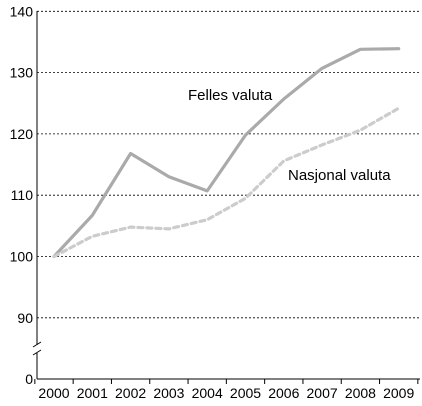 The width and height of the screenshot is (422, 406). Describe the element at coordinates (207, 393) in the screenshot. I see `x-tick-label-2004: 2004` at that location.